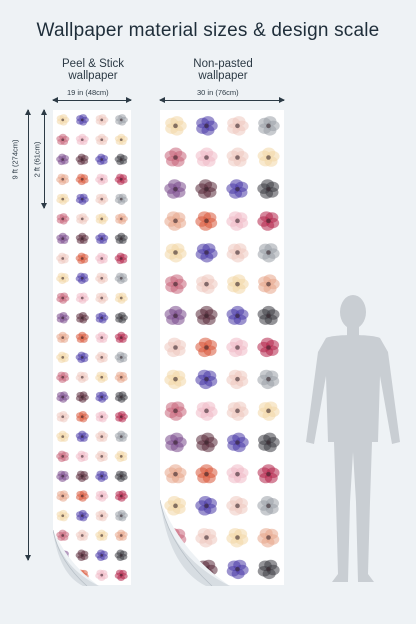 The width and height of the screenshot is (416, 624). I want to click on page-title: Wallpaper material sizes & design scale, so click(208, 30).